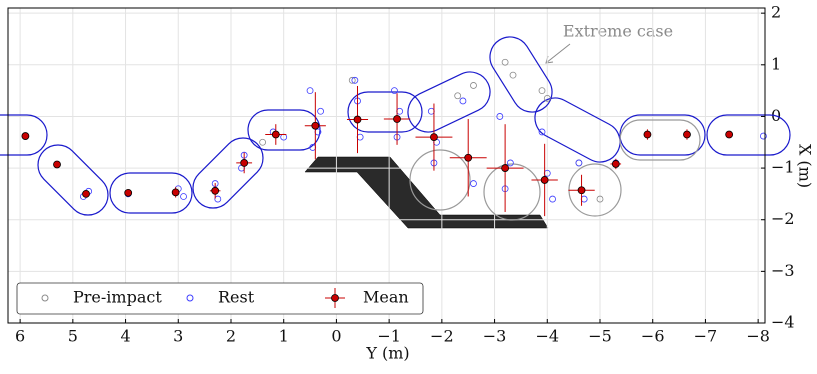 This screenshot has height=374, width=817. What do you see at coordinates (236, 297) in the screenshot?
I see `legend-label: Rest` at bounding box center [236, 297].